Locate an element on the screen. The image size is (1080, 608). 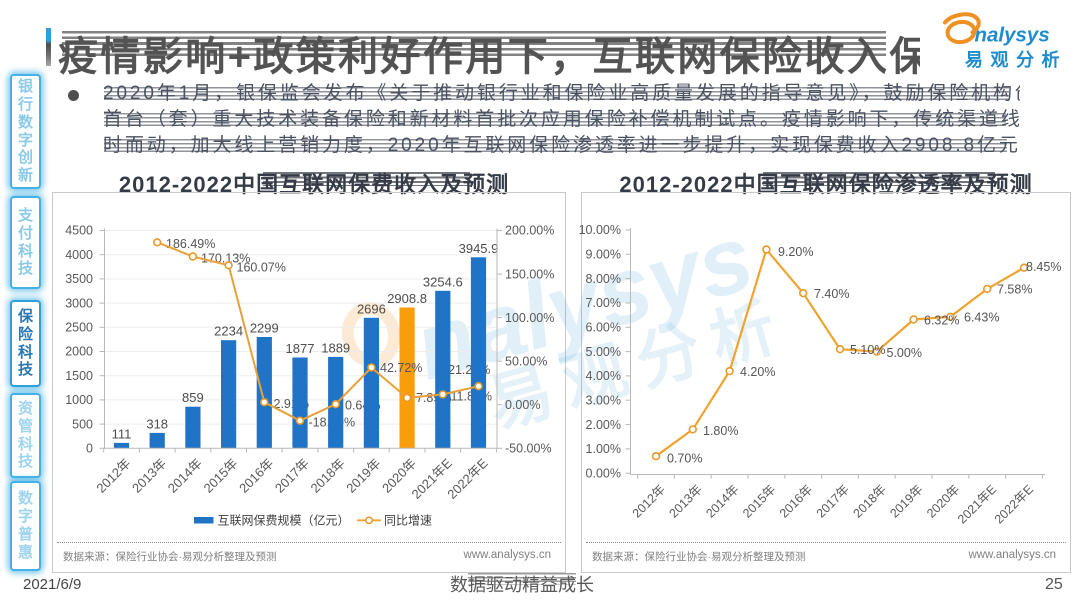
svg-text: 2908.8 is located at coordinates (407, 298).